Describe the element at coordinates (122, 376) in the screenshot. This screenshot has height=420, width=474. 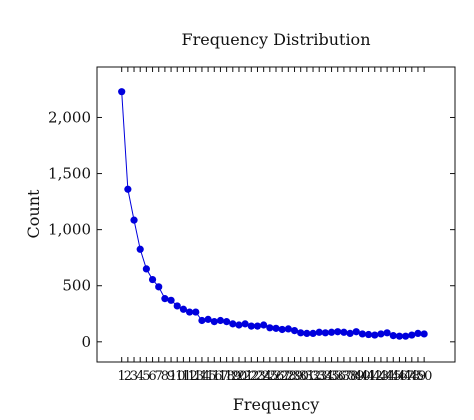
I see `x-tick-label: 1` at that location.